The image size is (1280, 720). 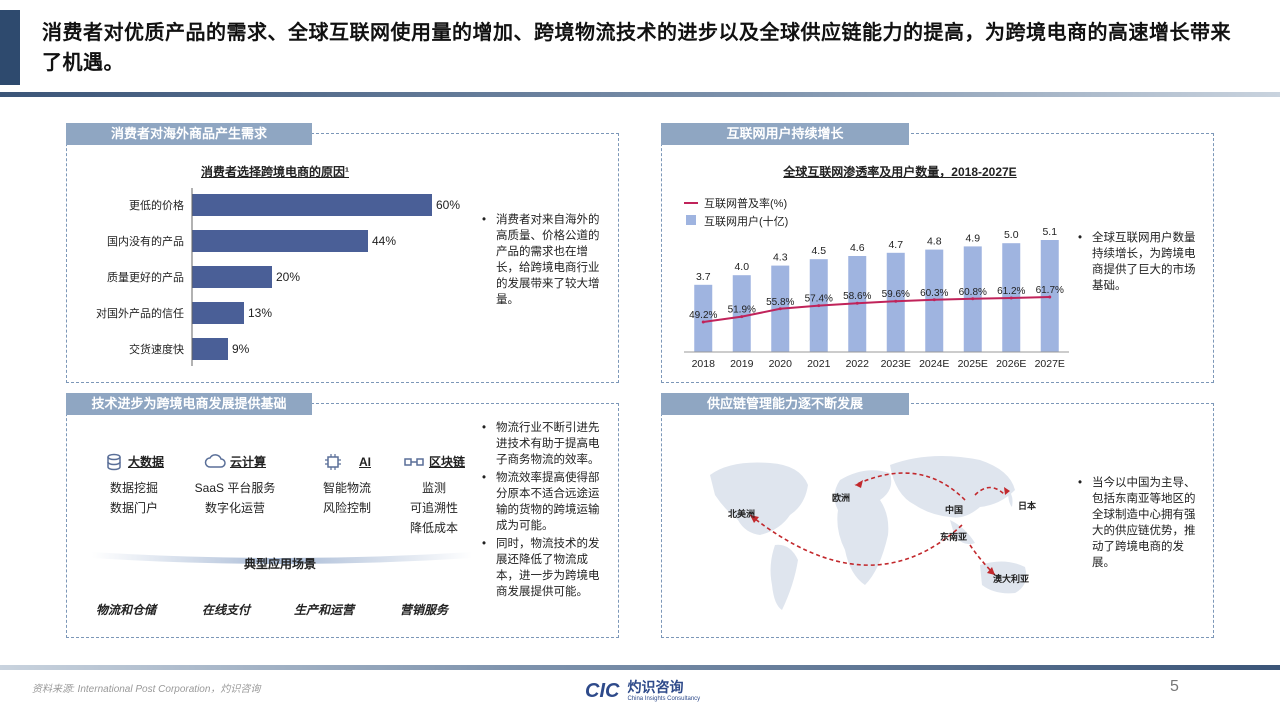 I want to click on scenario-item: 营销服务, so click(x=424, y=610).